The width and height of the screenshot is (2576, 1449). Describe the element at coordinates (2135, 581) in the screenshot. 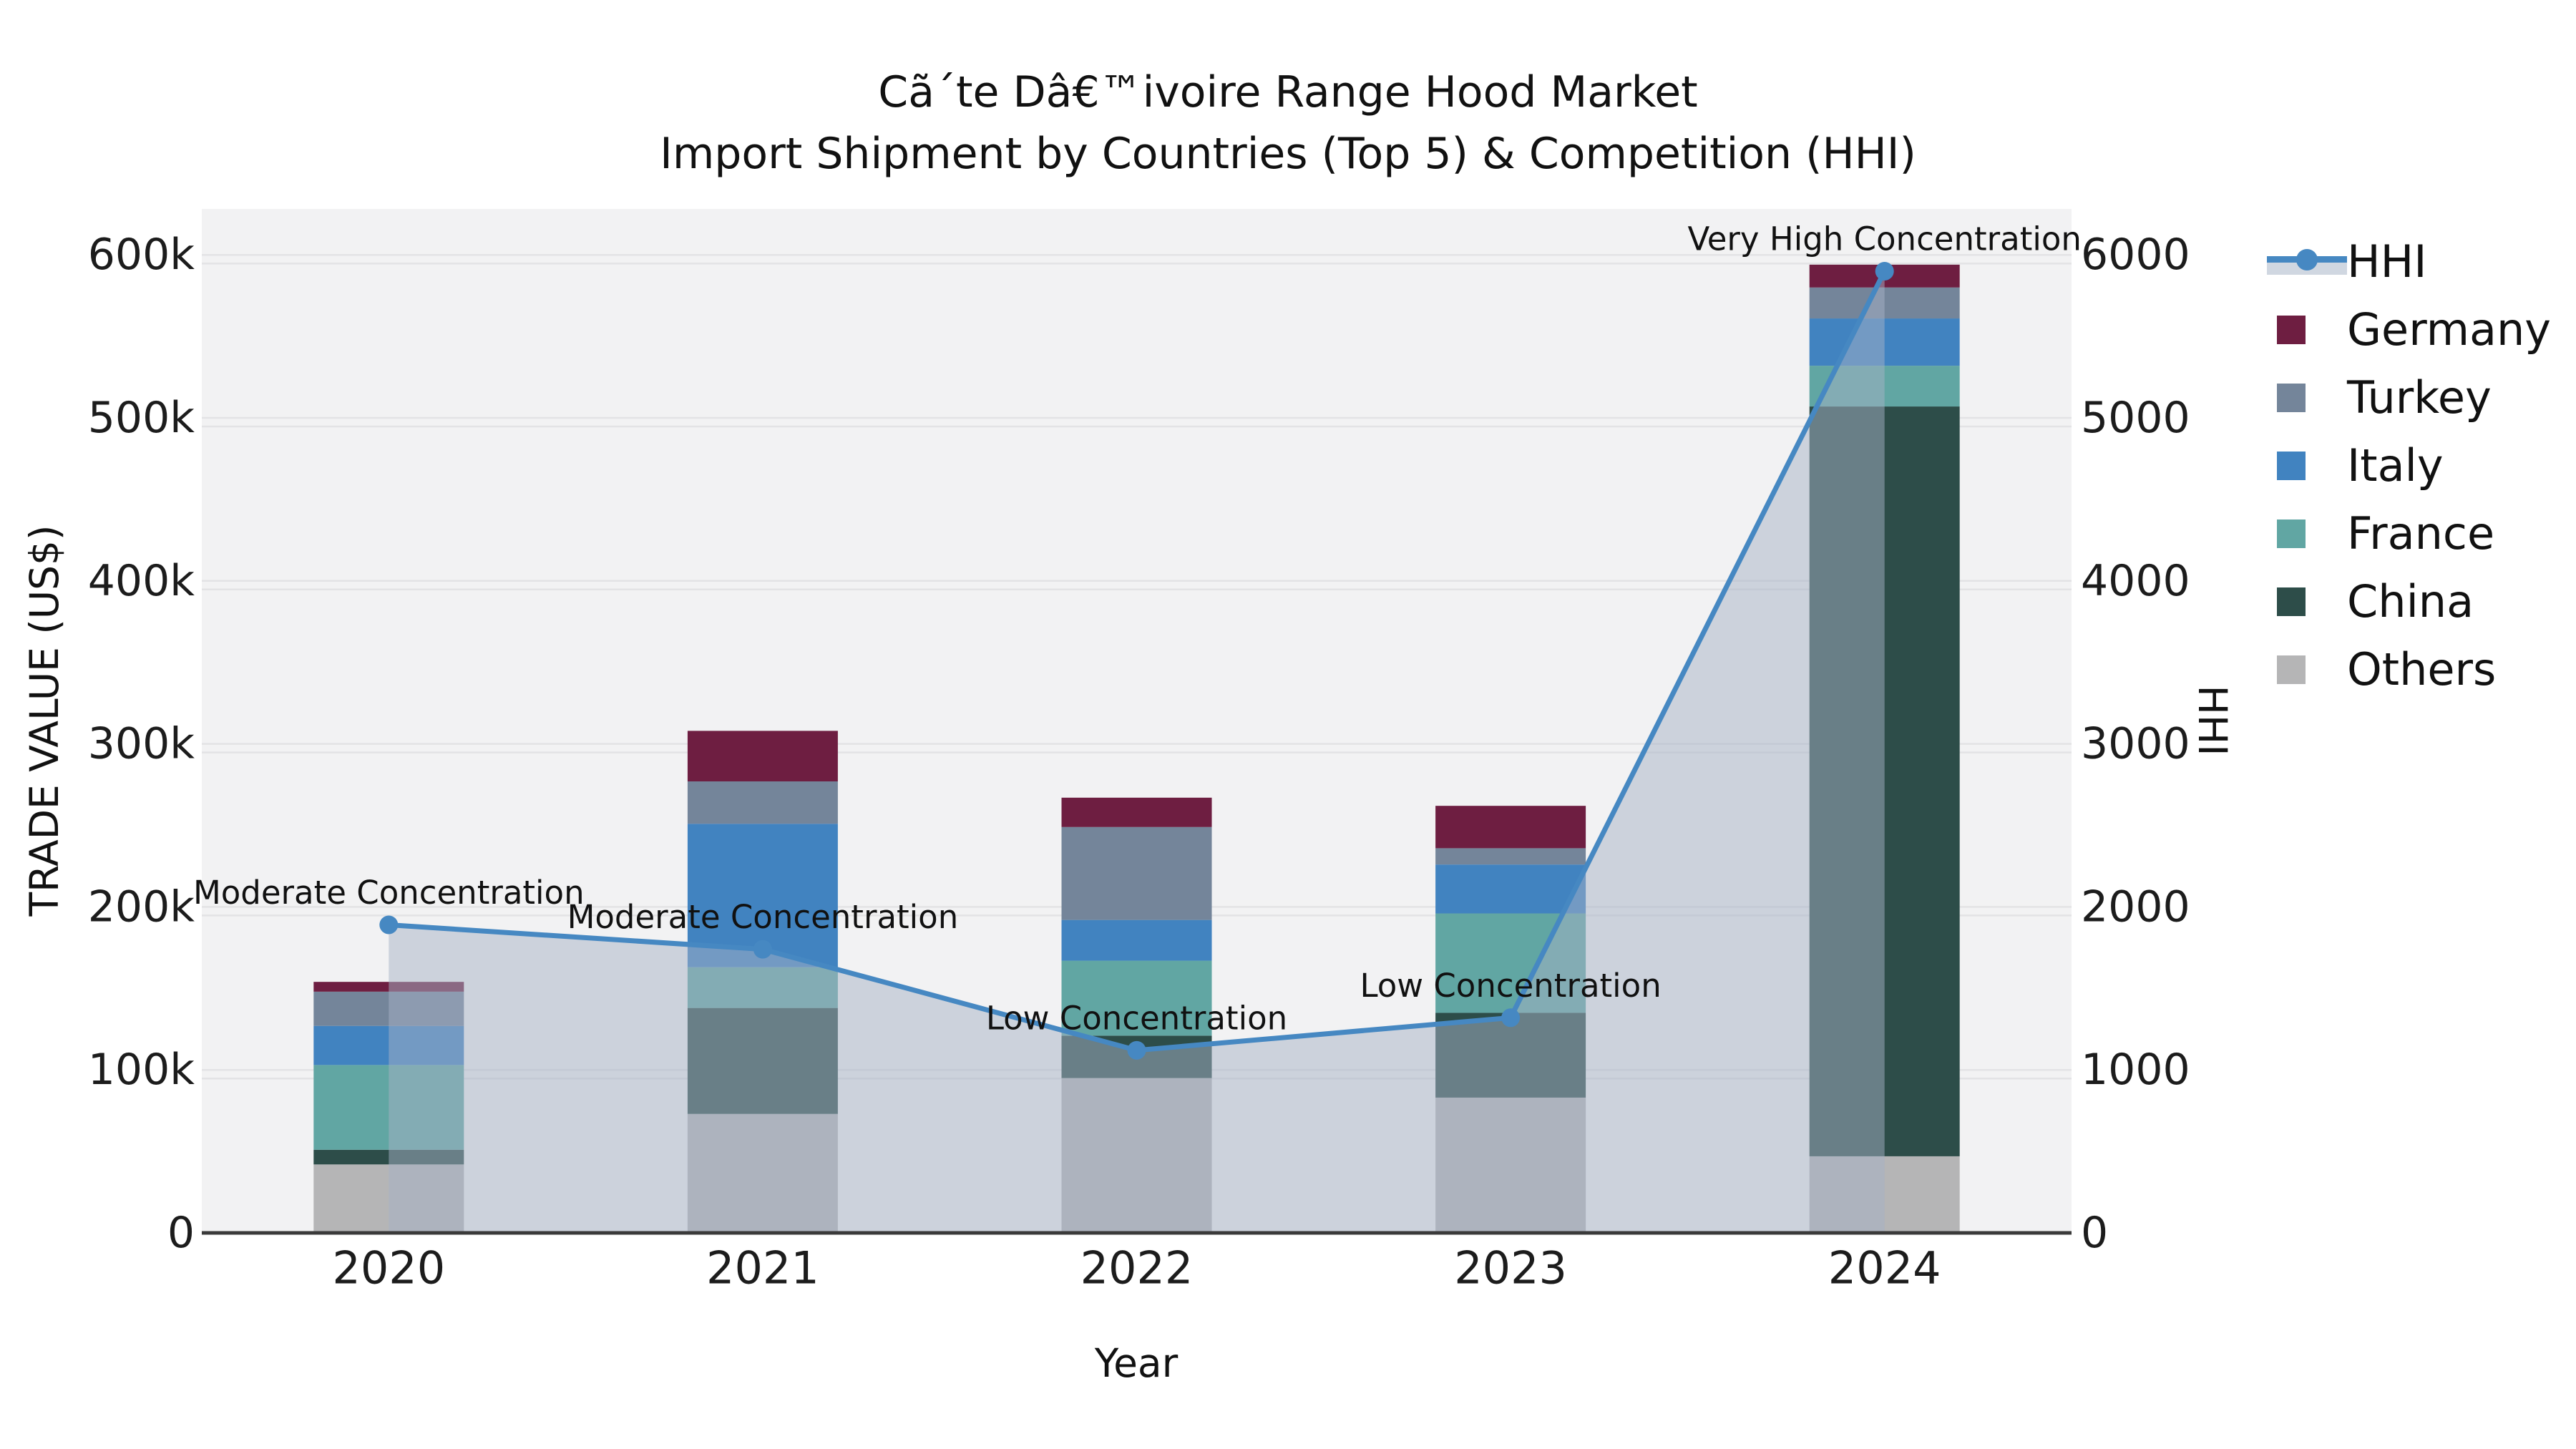

I see `y-tick-label-right: 4000` at that location.